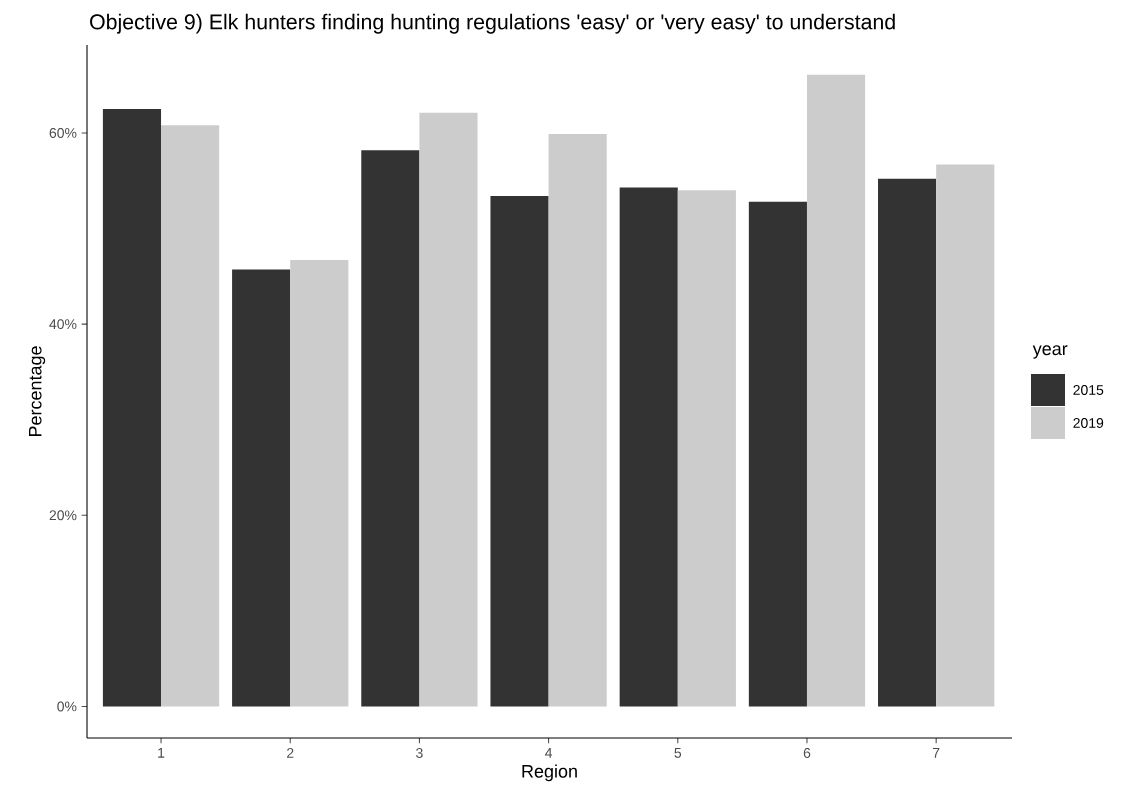 The height and width of the screenshot is (796, 1136). I want to click on y-tick-label: 60%, so click(63, 132).